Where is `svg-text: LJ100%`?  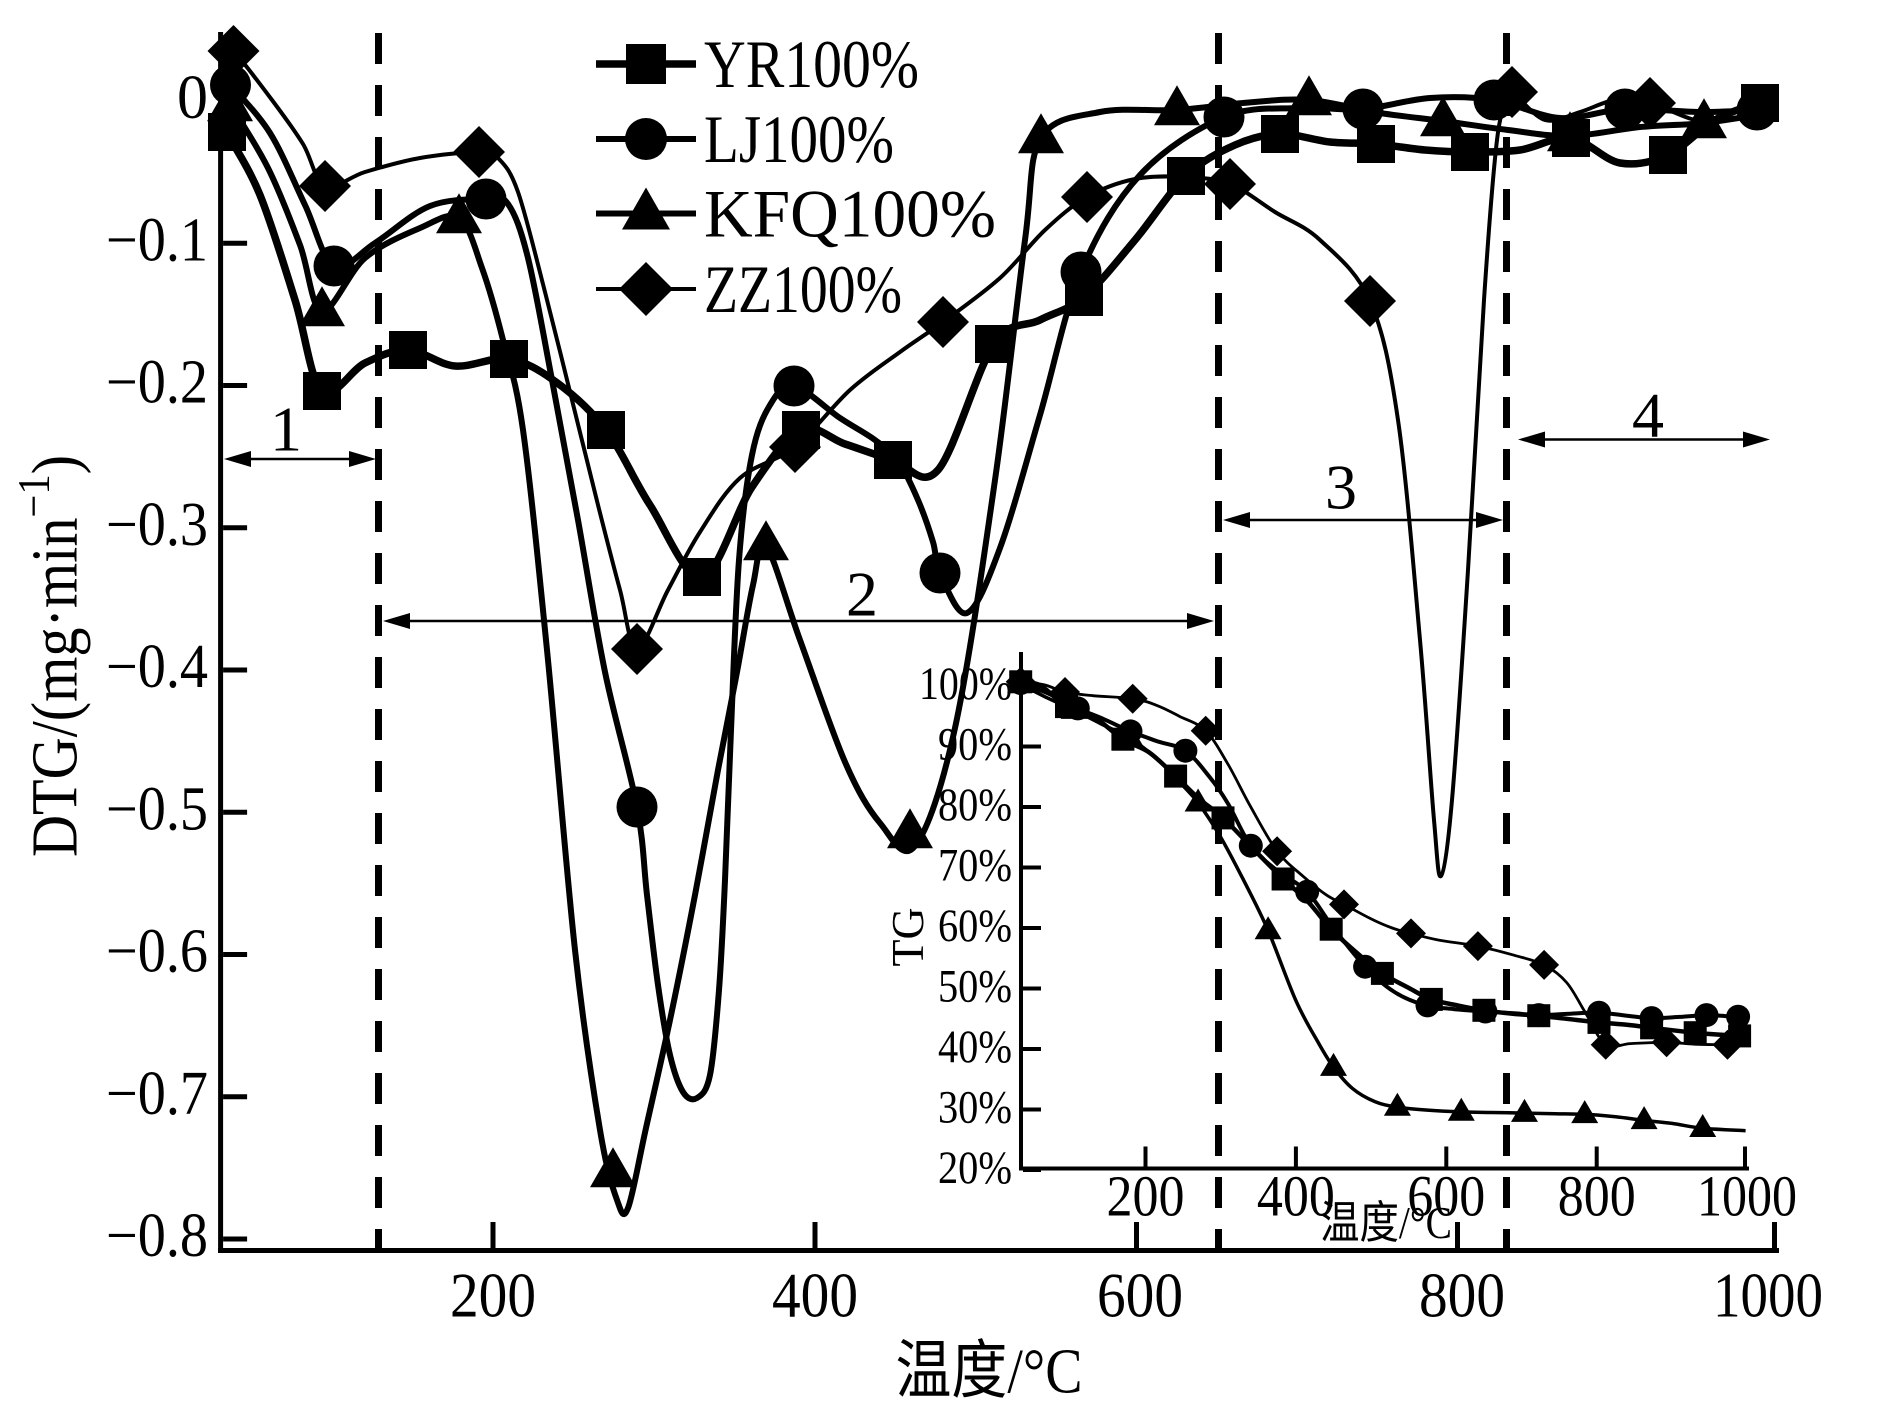
svg-text: LJ100% is located at coordinates (799, 139).